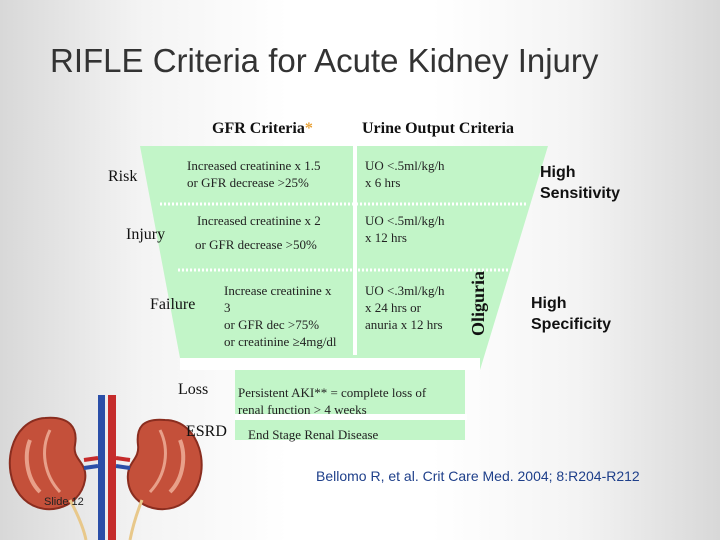  I want to click on sensitivity-line: High, so click(558, 172).